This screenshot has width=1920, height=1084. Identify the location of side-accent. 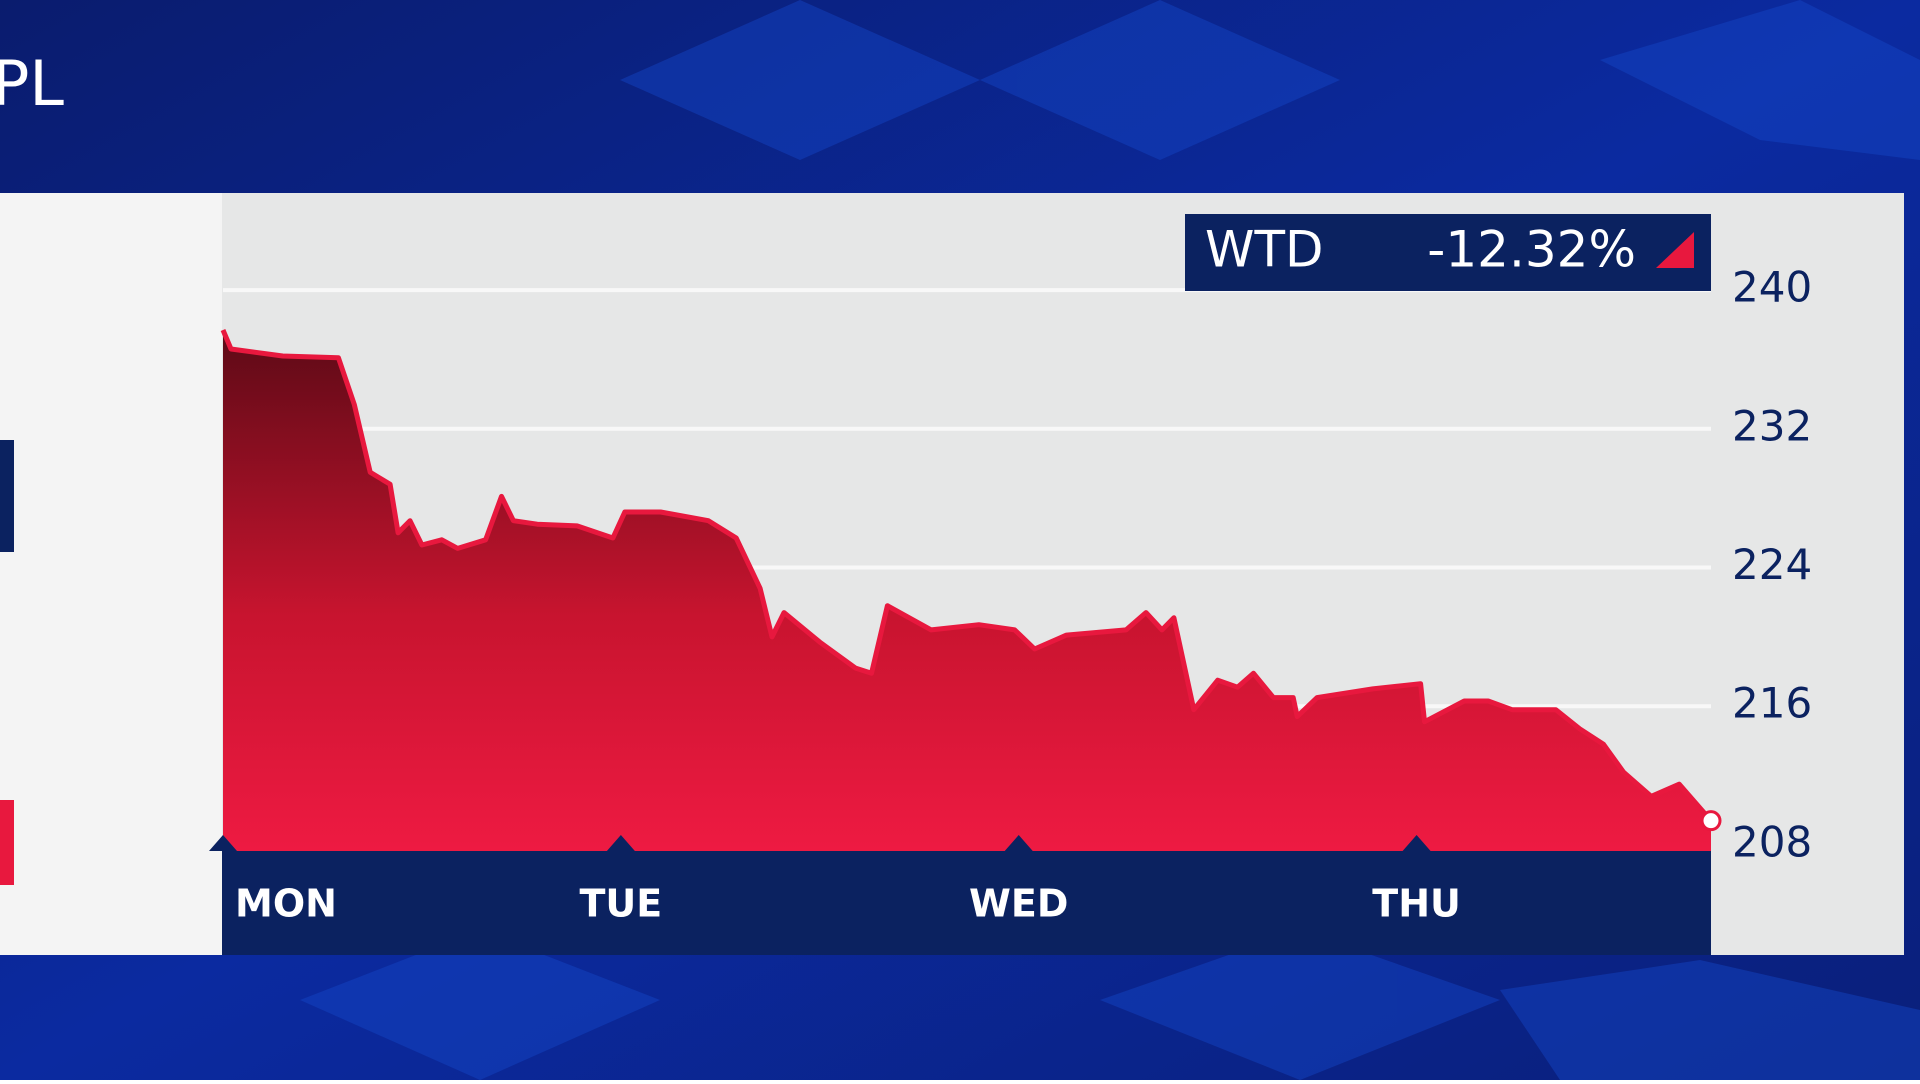
(7, 842).